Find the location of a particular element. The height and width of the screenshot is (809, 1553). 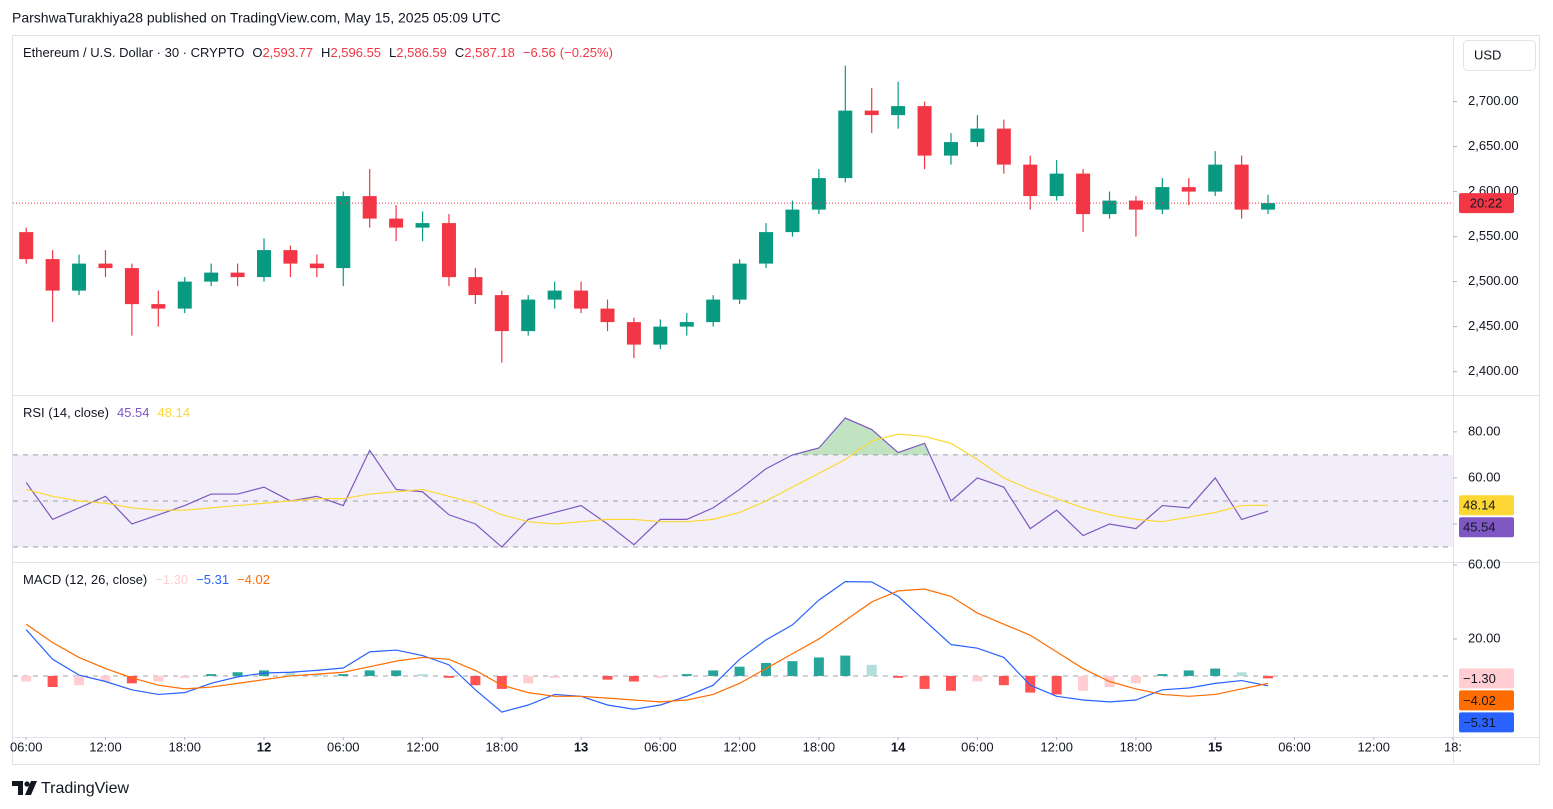

x-tick-label: 14 is located at coordinates (898, 746).